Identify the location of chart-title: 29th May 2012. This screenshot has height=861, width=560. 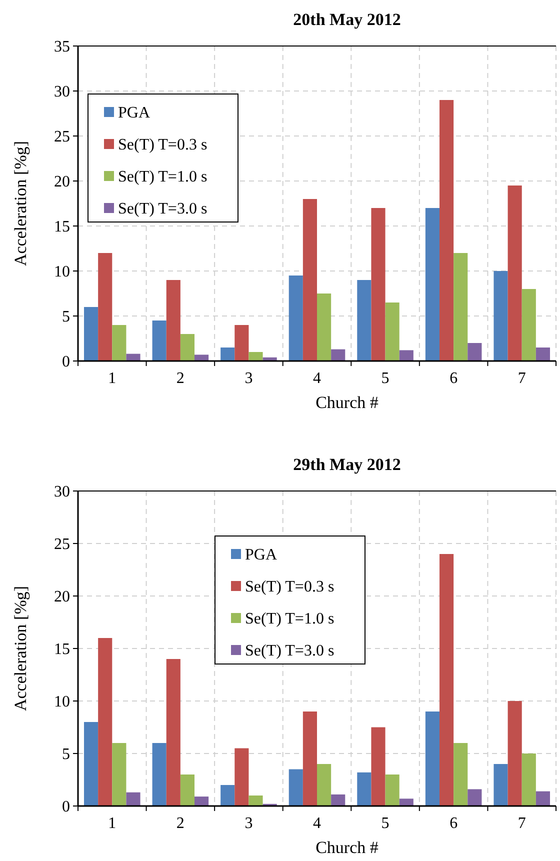
(347, 464).